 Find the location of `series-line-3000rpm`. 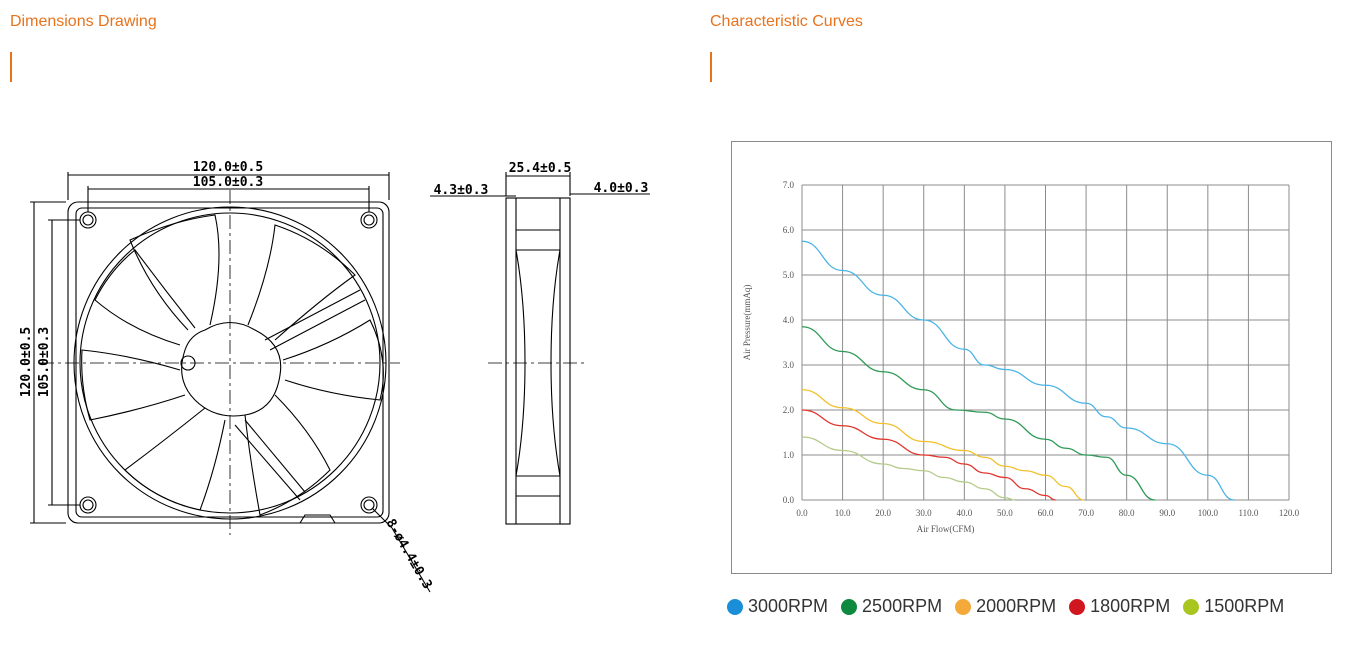

series-line-3000rpm is located at coordinates (1018, 370).